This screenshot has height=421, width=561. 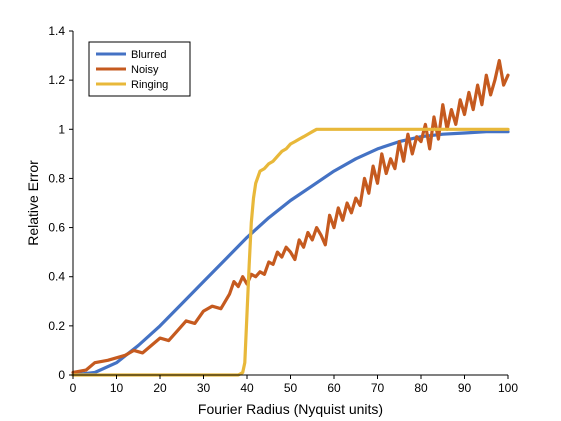 I want to click on legend-items: Blurred Noisy Ringing, so click(x=132, y=70).